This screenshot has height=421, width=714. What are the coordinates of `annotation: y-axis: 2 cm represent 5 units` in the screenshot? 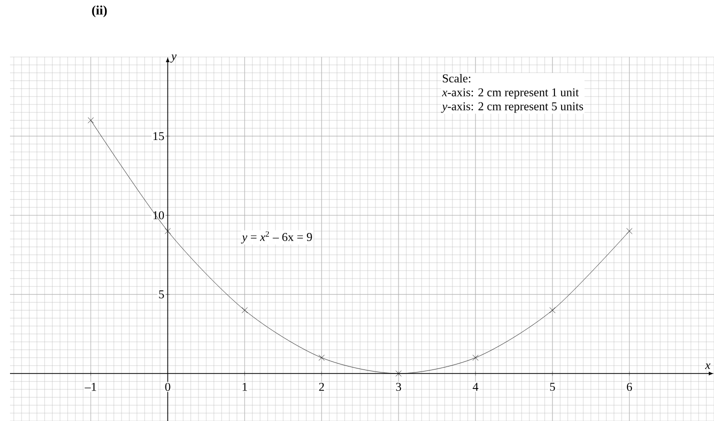 It's located at (512, 107).